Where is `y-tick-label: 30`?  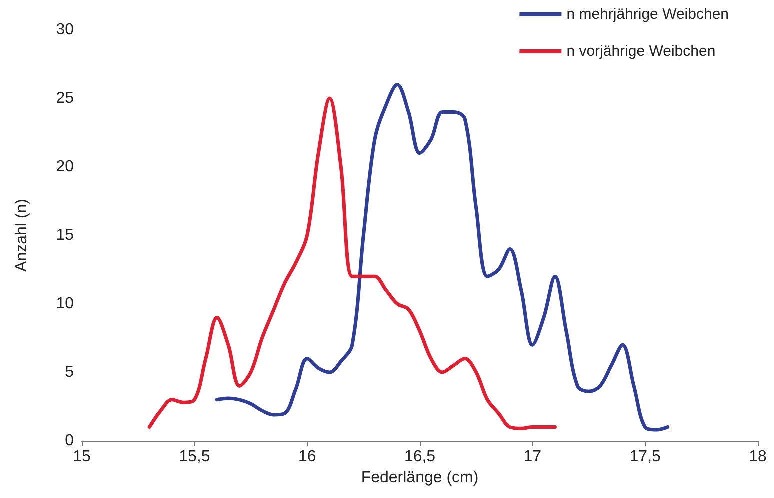
y-tick-label: 30 is located at coordinates (65, 30).